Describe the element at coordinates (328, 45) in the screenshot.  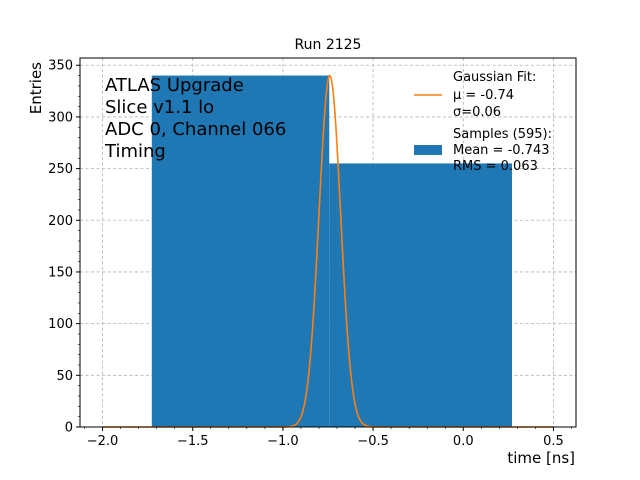
I see `chart-title: Run 2125` at that location.